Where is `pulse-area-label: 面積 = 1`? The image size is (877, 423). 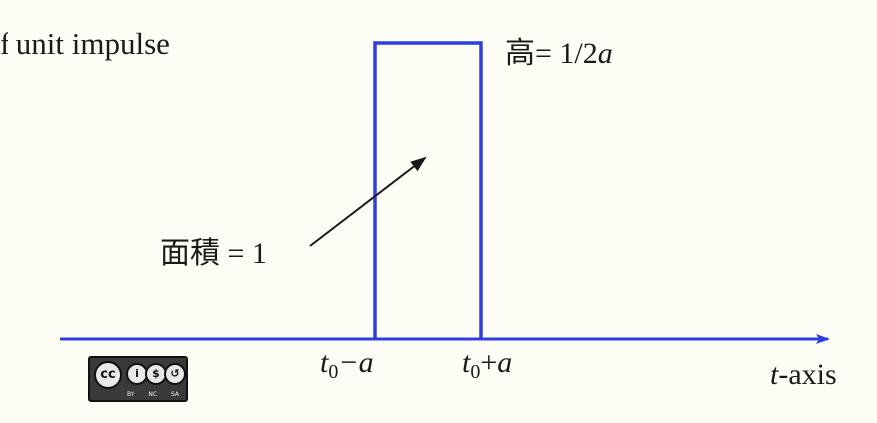
pulse-area-label: 面積 = 1 is located at coordinates (213, 253).